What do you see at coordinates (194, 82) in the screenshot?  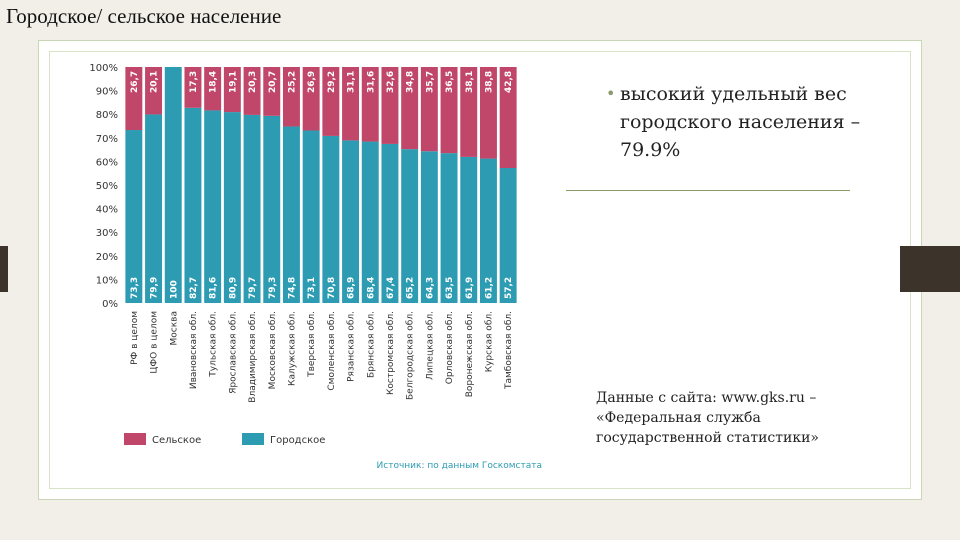 I see `data-label-rural: 17,3` at bounding box center [194, 82].